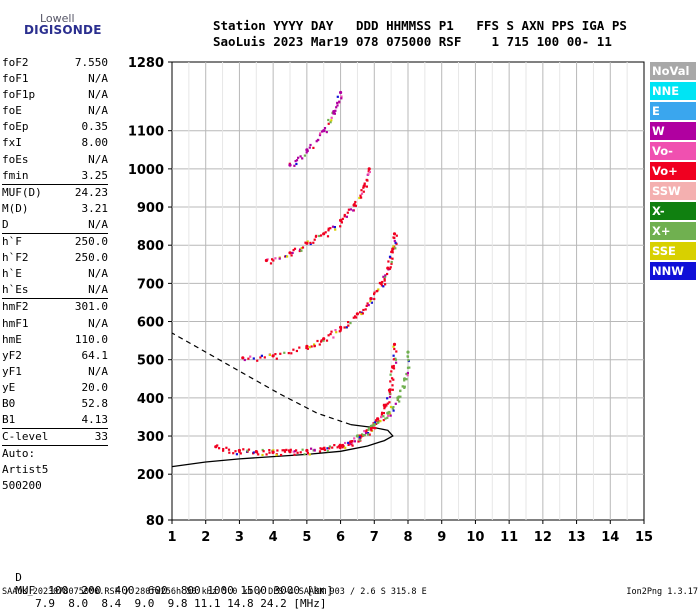  What do you see at coordinates (12, 111) in the screenshot?
I see `param-name: foE` at bounding box center [12, 111].